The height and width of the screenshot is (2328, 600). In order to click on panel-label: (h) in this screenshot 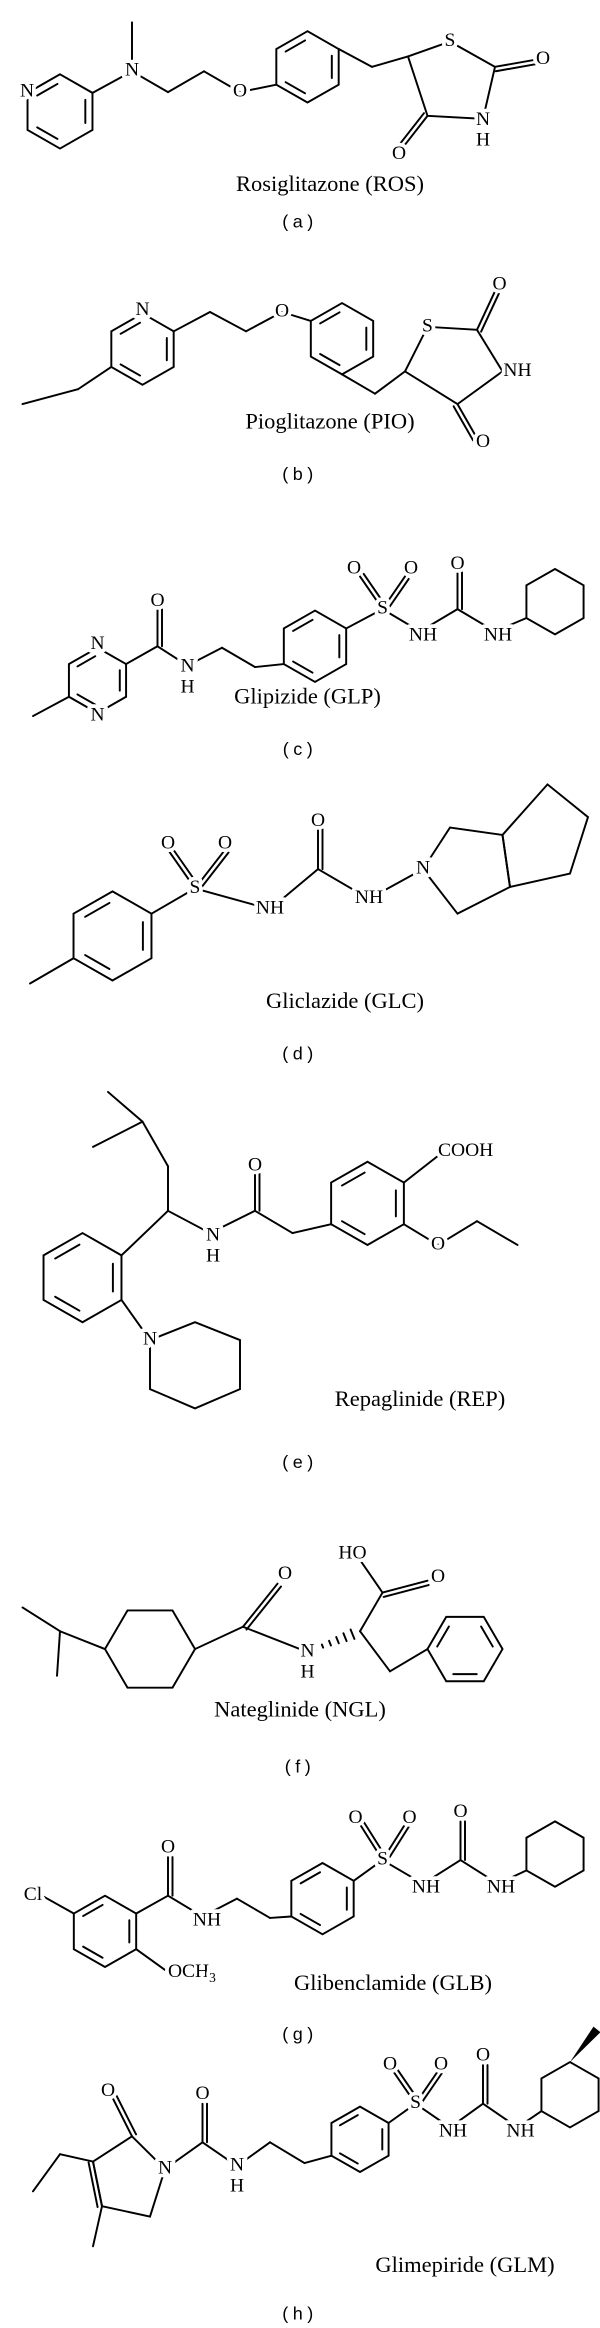, I will do `click(299, 2313)`.